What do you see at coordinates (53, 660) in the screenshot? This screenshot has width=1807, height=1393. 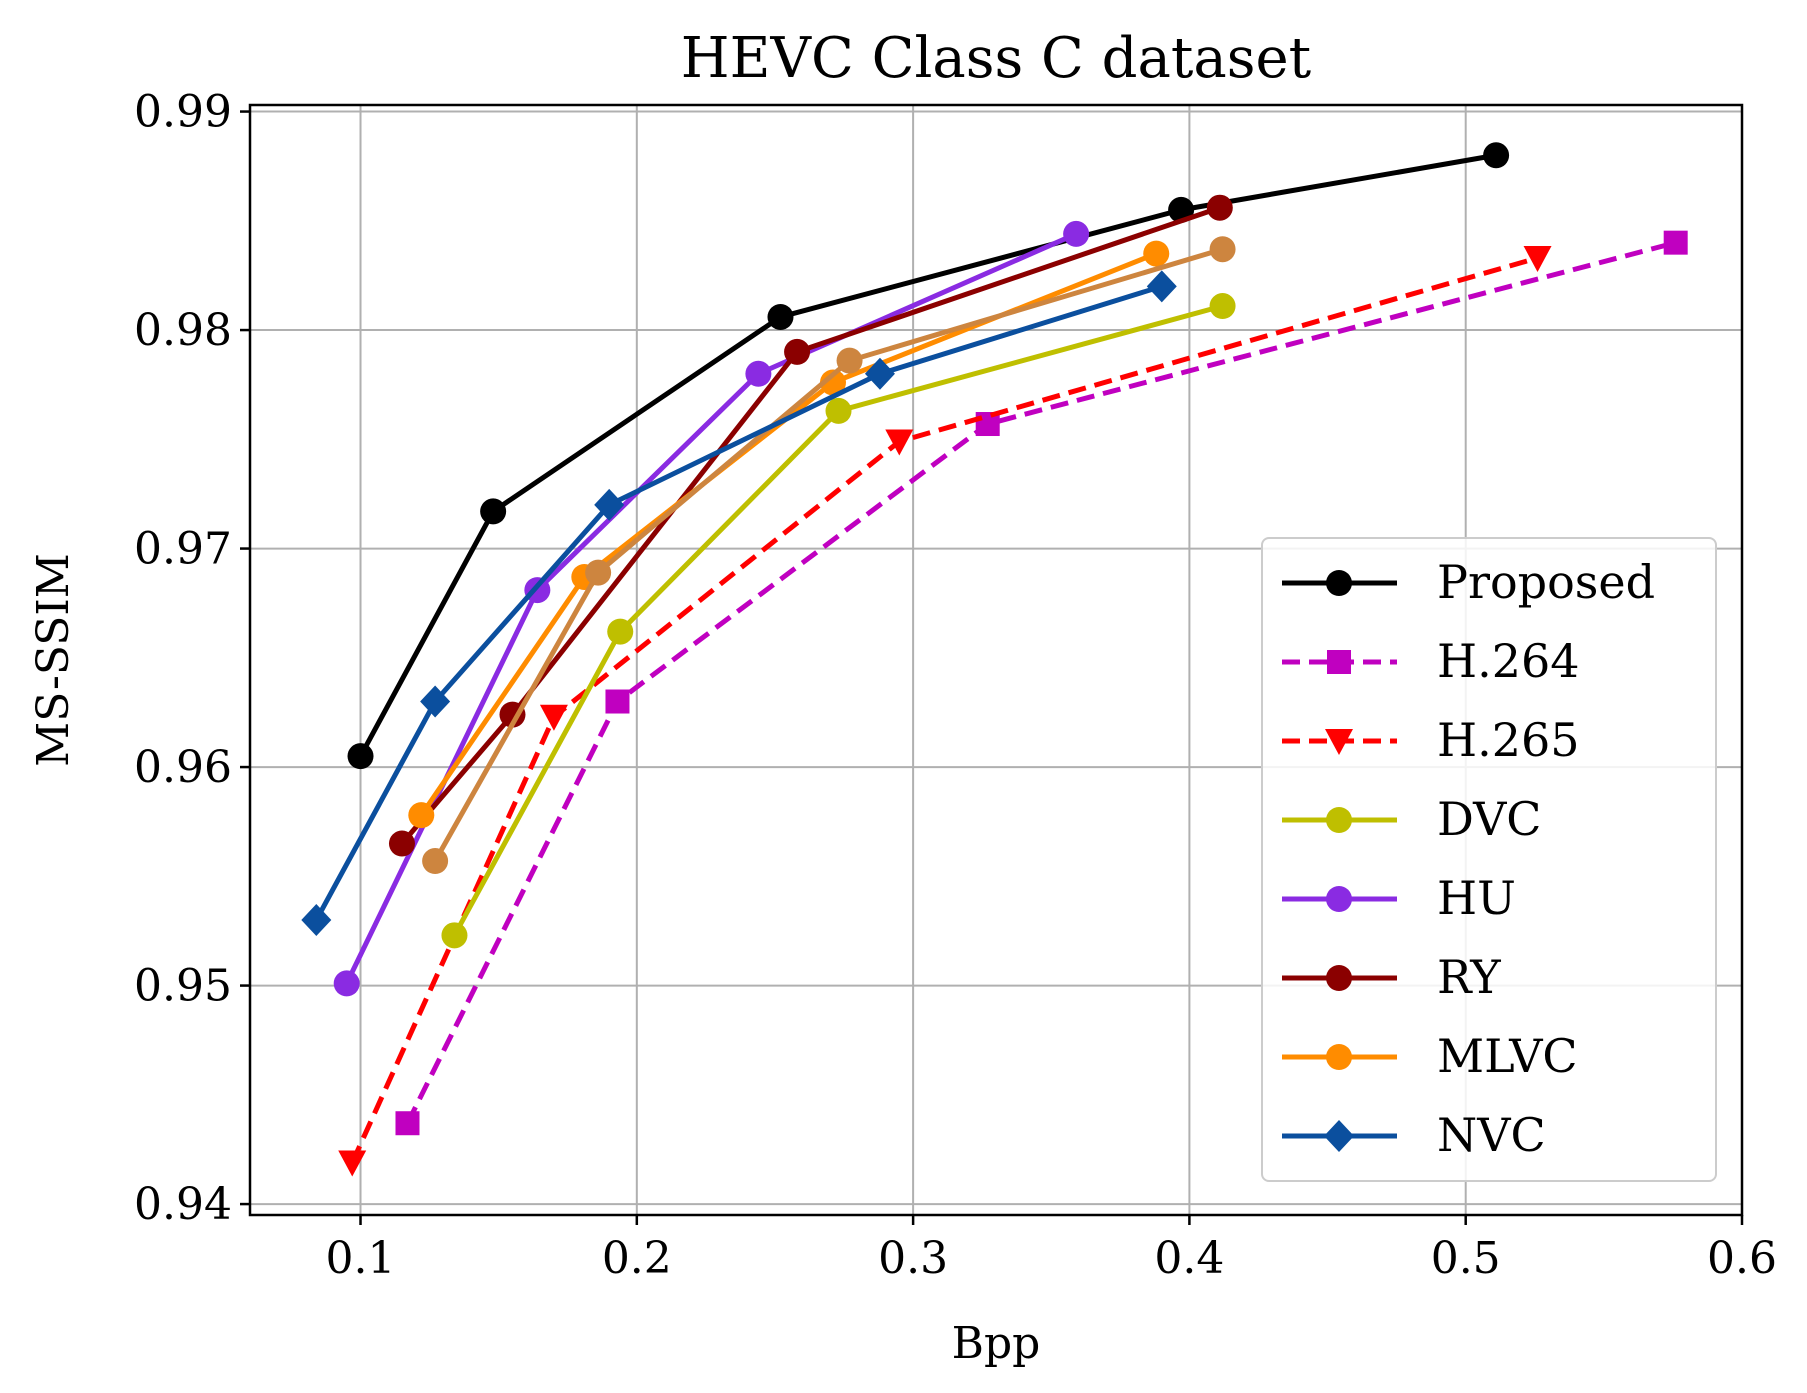 I see `y-axis-label: MS-SSIM` at bounding box center [53, 660].